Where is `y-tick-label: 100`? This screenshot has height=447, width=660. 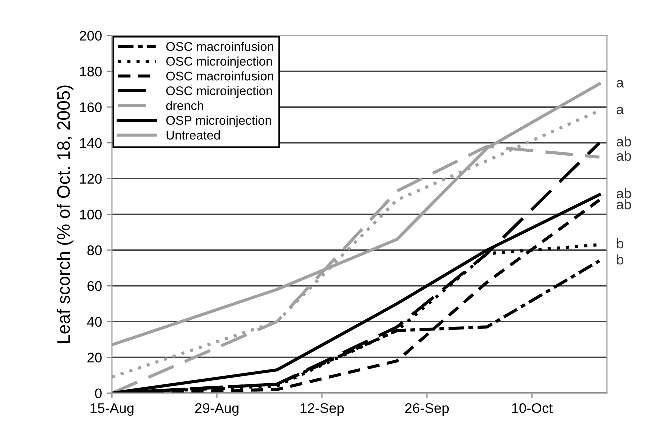
y-tick-label: 100 is located at coordinates (91, 215).